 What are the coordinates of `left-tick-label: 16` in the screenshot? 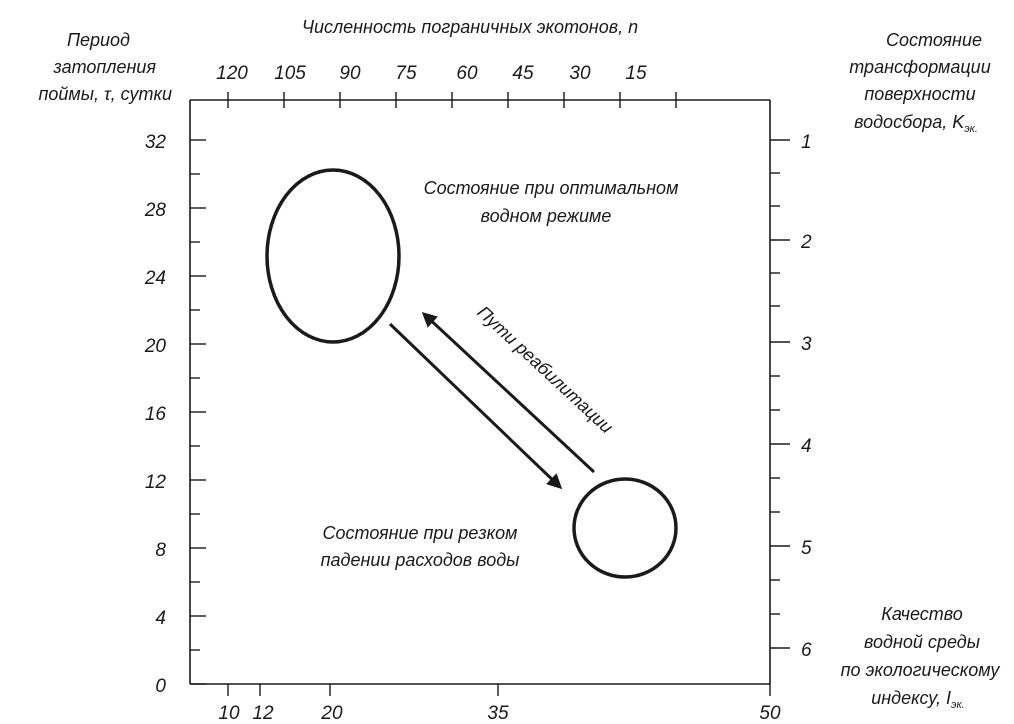 It's located at (156, 414).